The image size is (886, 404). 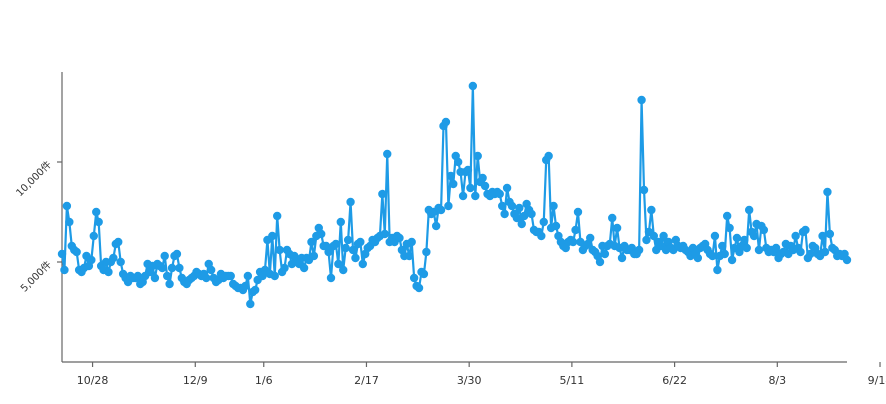 I want to click on y-tick-label: 10,000件, so click(x=34, y=179).